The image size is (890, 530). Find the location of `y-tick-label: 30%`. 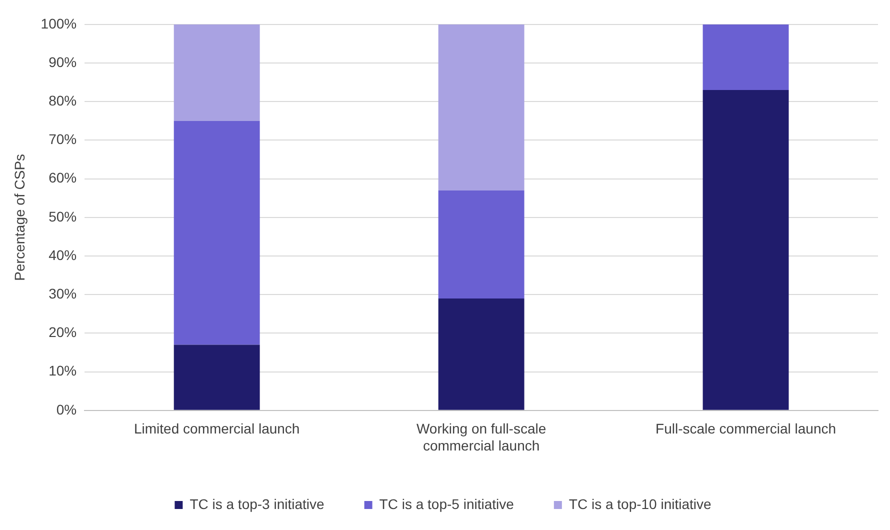

y-tick-label: 30% is located at coordinates (62, 293).